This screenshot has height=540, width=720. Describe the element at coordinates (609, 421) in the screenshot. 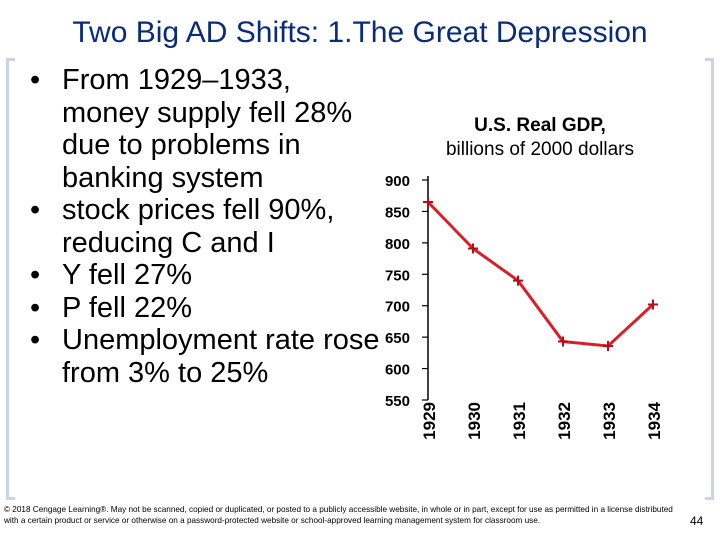

I see `x-tick-label: 1933` at that location.